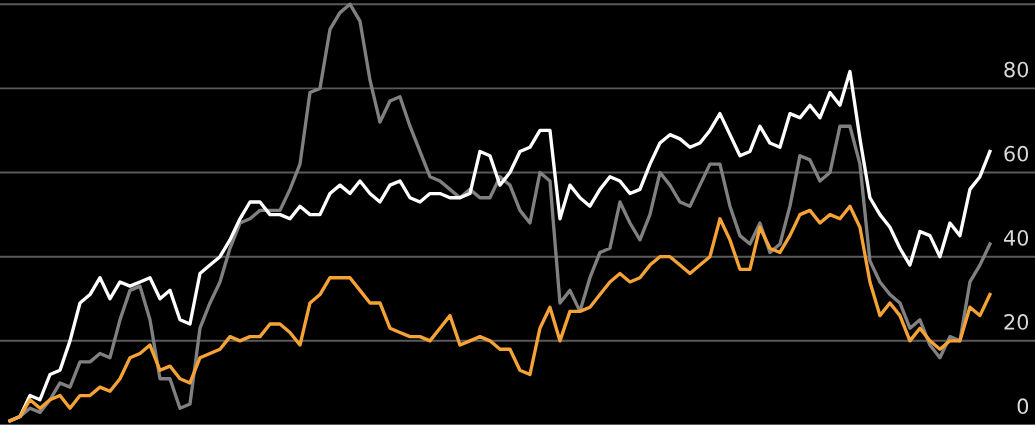 This screenshot has height=425, width=1035. I want to click on y-tick-label: 20, so click(1016, 322).